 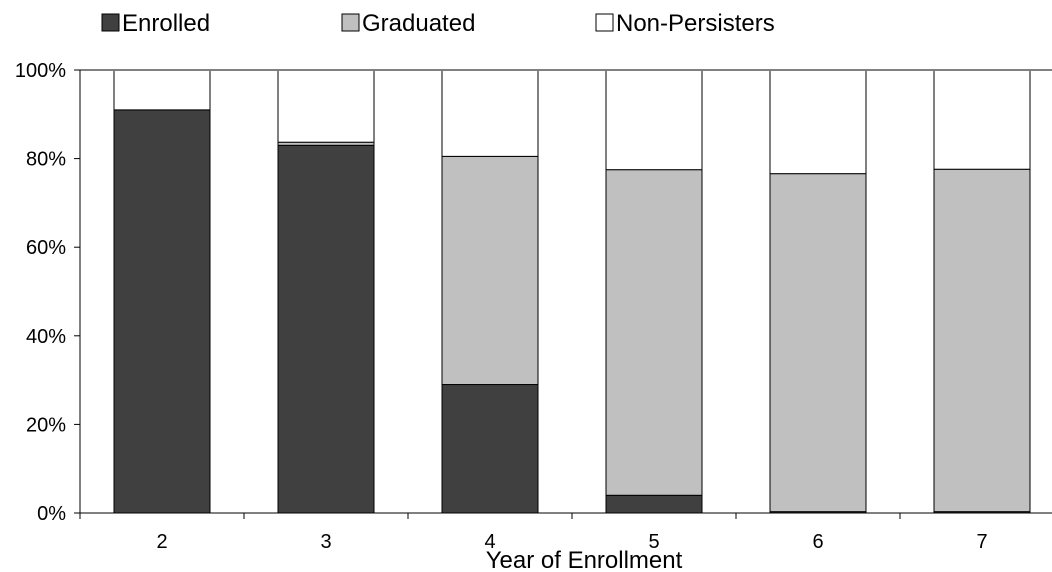 I want to click on y-tick-label: 0%, so click(x=51, y=514).